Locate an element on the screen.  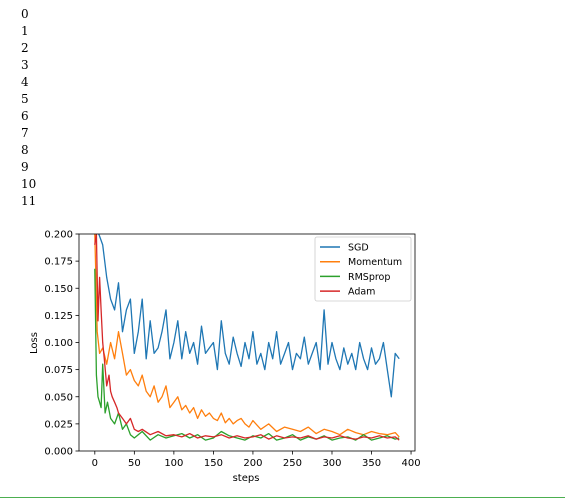
x-tick-label: 200 is located at coordinates (252, 463).